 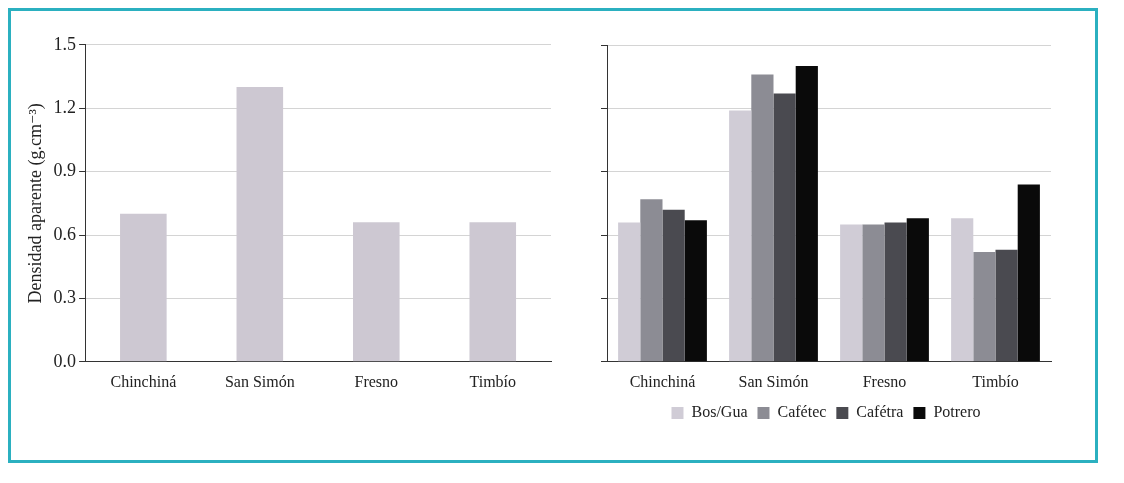 I want to click on legend-label: Potrero, so click(x=957, y=412).